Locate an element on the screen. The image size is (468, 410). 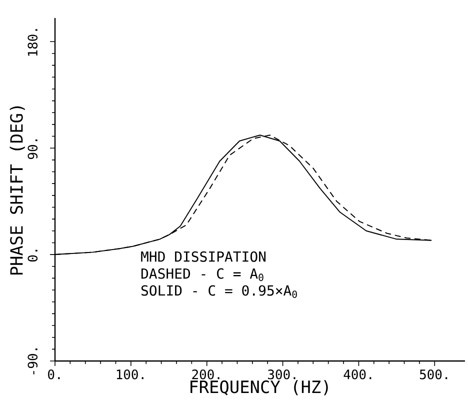
x-tick-label: 300. is located at coordinates (282, 375).